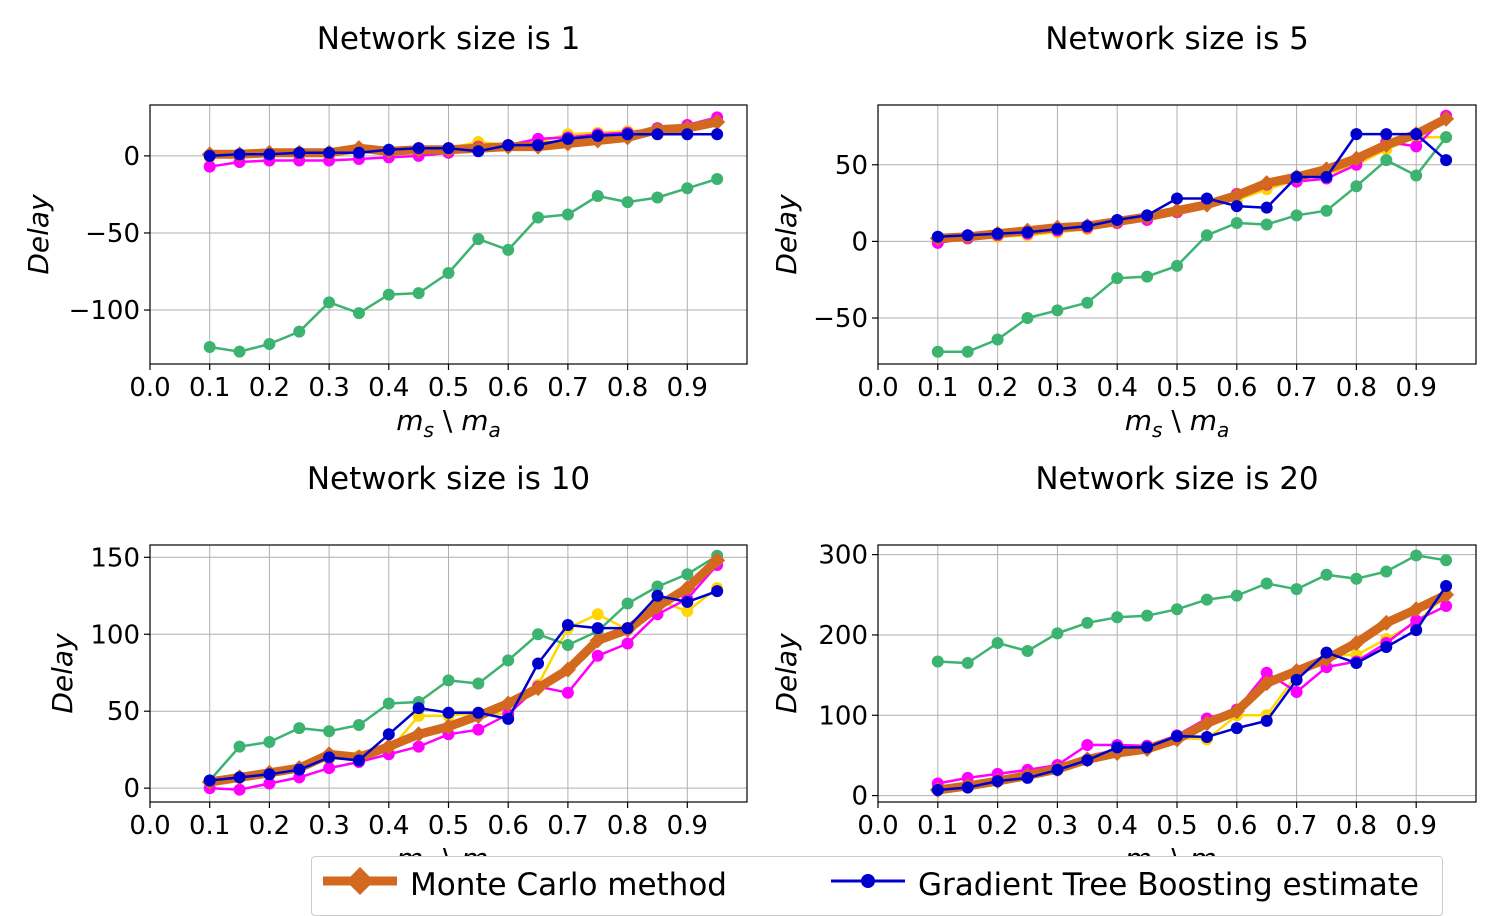  What do you see at coordinates (104, 311) in the screenshot?
I see `y-tick-label: −100` at bounding box center [104, 311].